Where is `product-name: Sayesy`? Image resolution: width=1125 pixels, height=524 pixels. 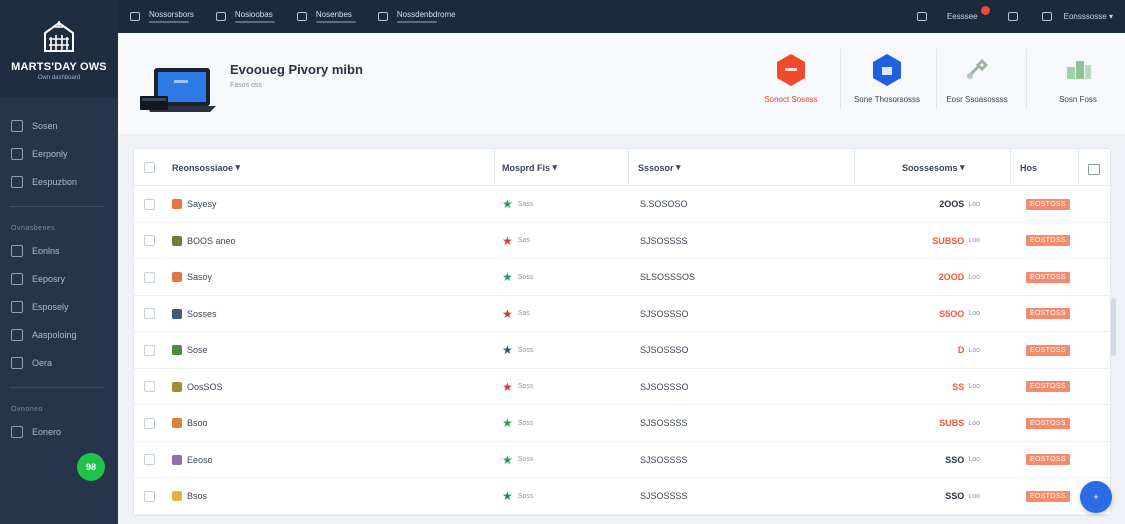 product-name: Sayesy is located at coordinates (202, 204).